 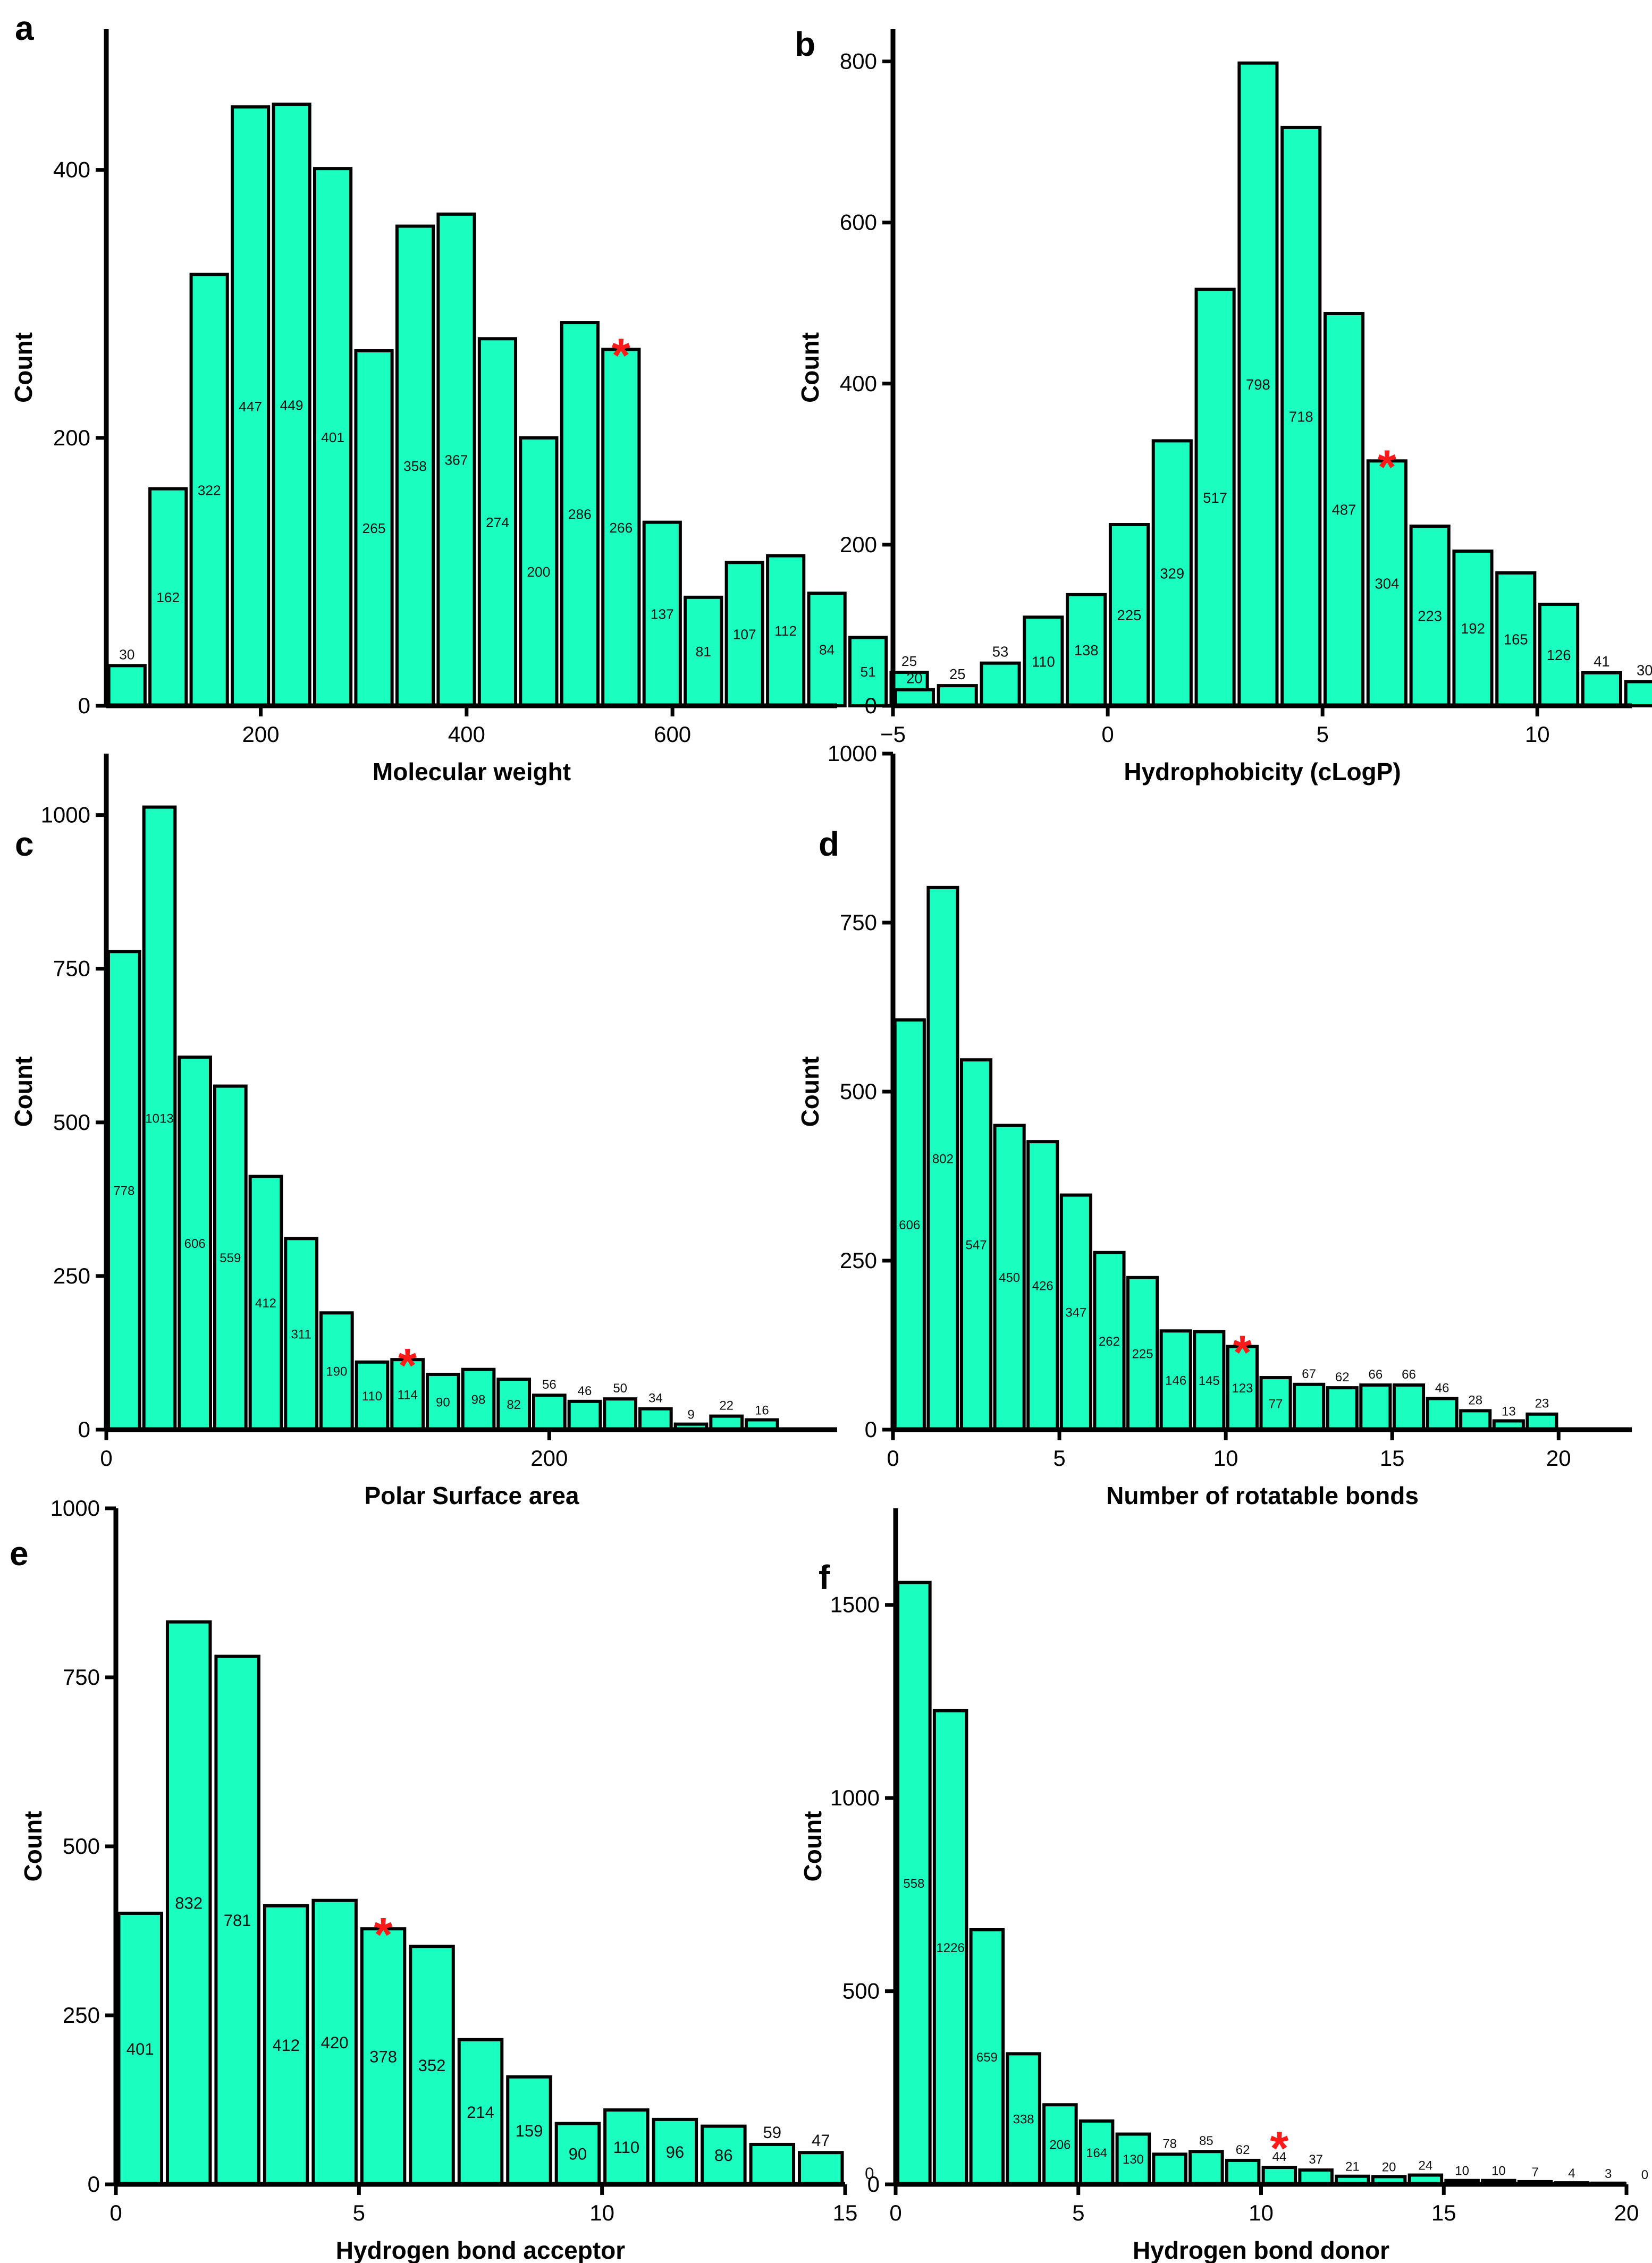 What do you see at coordinates (1170, 2144) in the screenshot?
I see `bar-value-label: 78` at bounding box center [1170, 2144].